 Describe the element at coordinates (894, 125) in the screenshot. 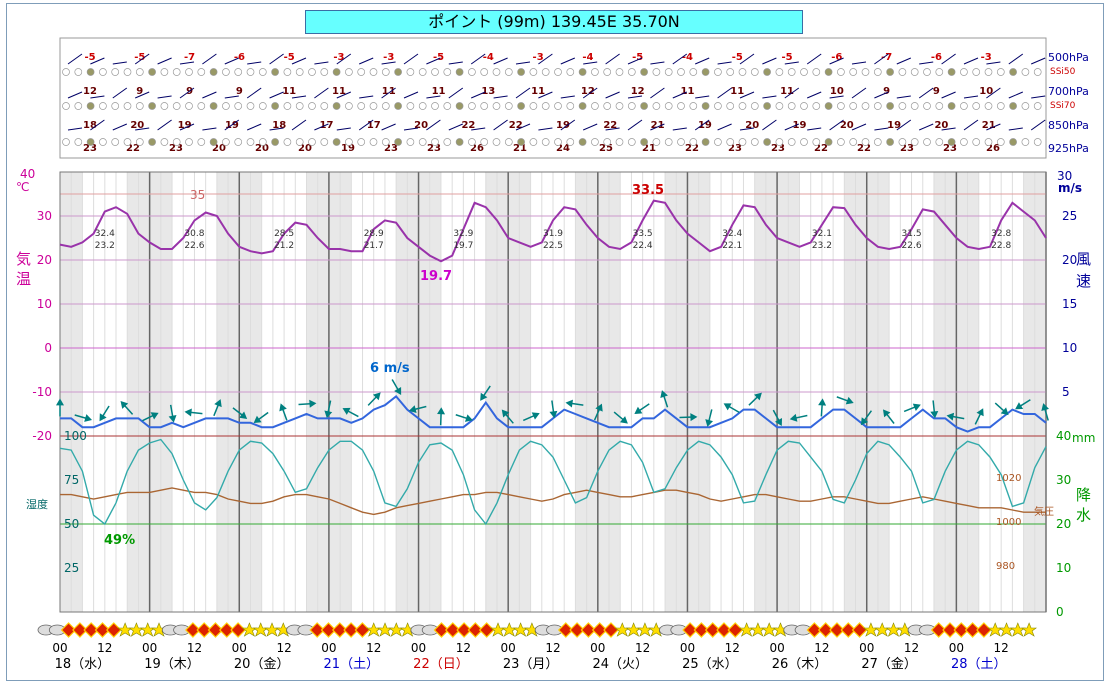

I see `upper-air-temp: 19` at that location.